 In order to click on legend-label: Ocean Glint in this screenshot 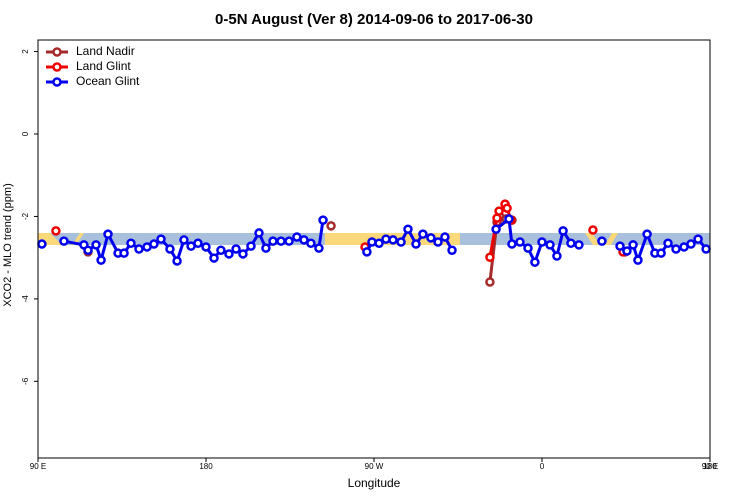, I will do `click(108, 81)`.